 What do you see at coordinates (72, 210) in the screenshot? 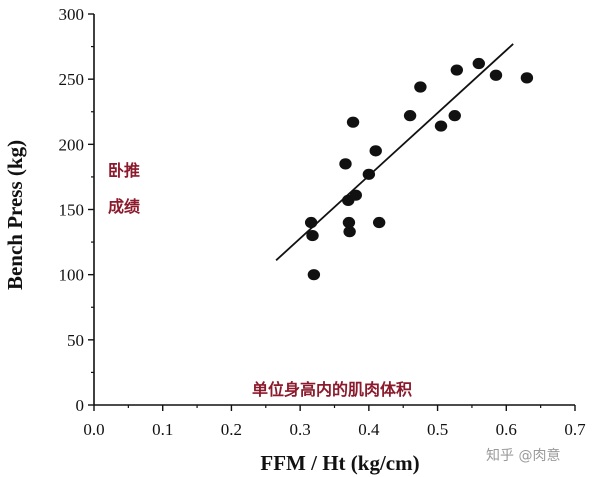
I see `y-tick-label: 150` at bounding box center [72, 210].